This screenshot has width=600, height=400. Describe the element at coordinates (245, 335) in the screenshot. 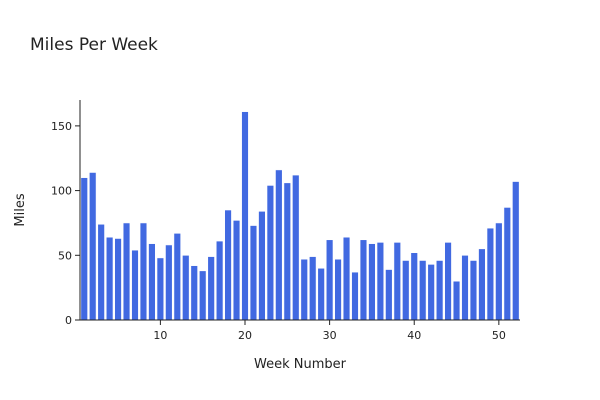

I see `x-tick-label: 20` at that location.